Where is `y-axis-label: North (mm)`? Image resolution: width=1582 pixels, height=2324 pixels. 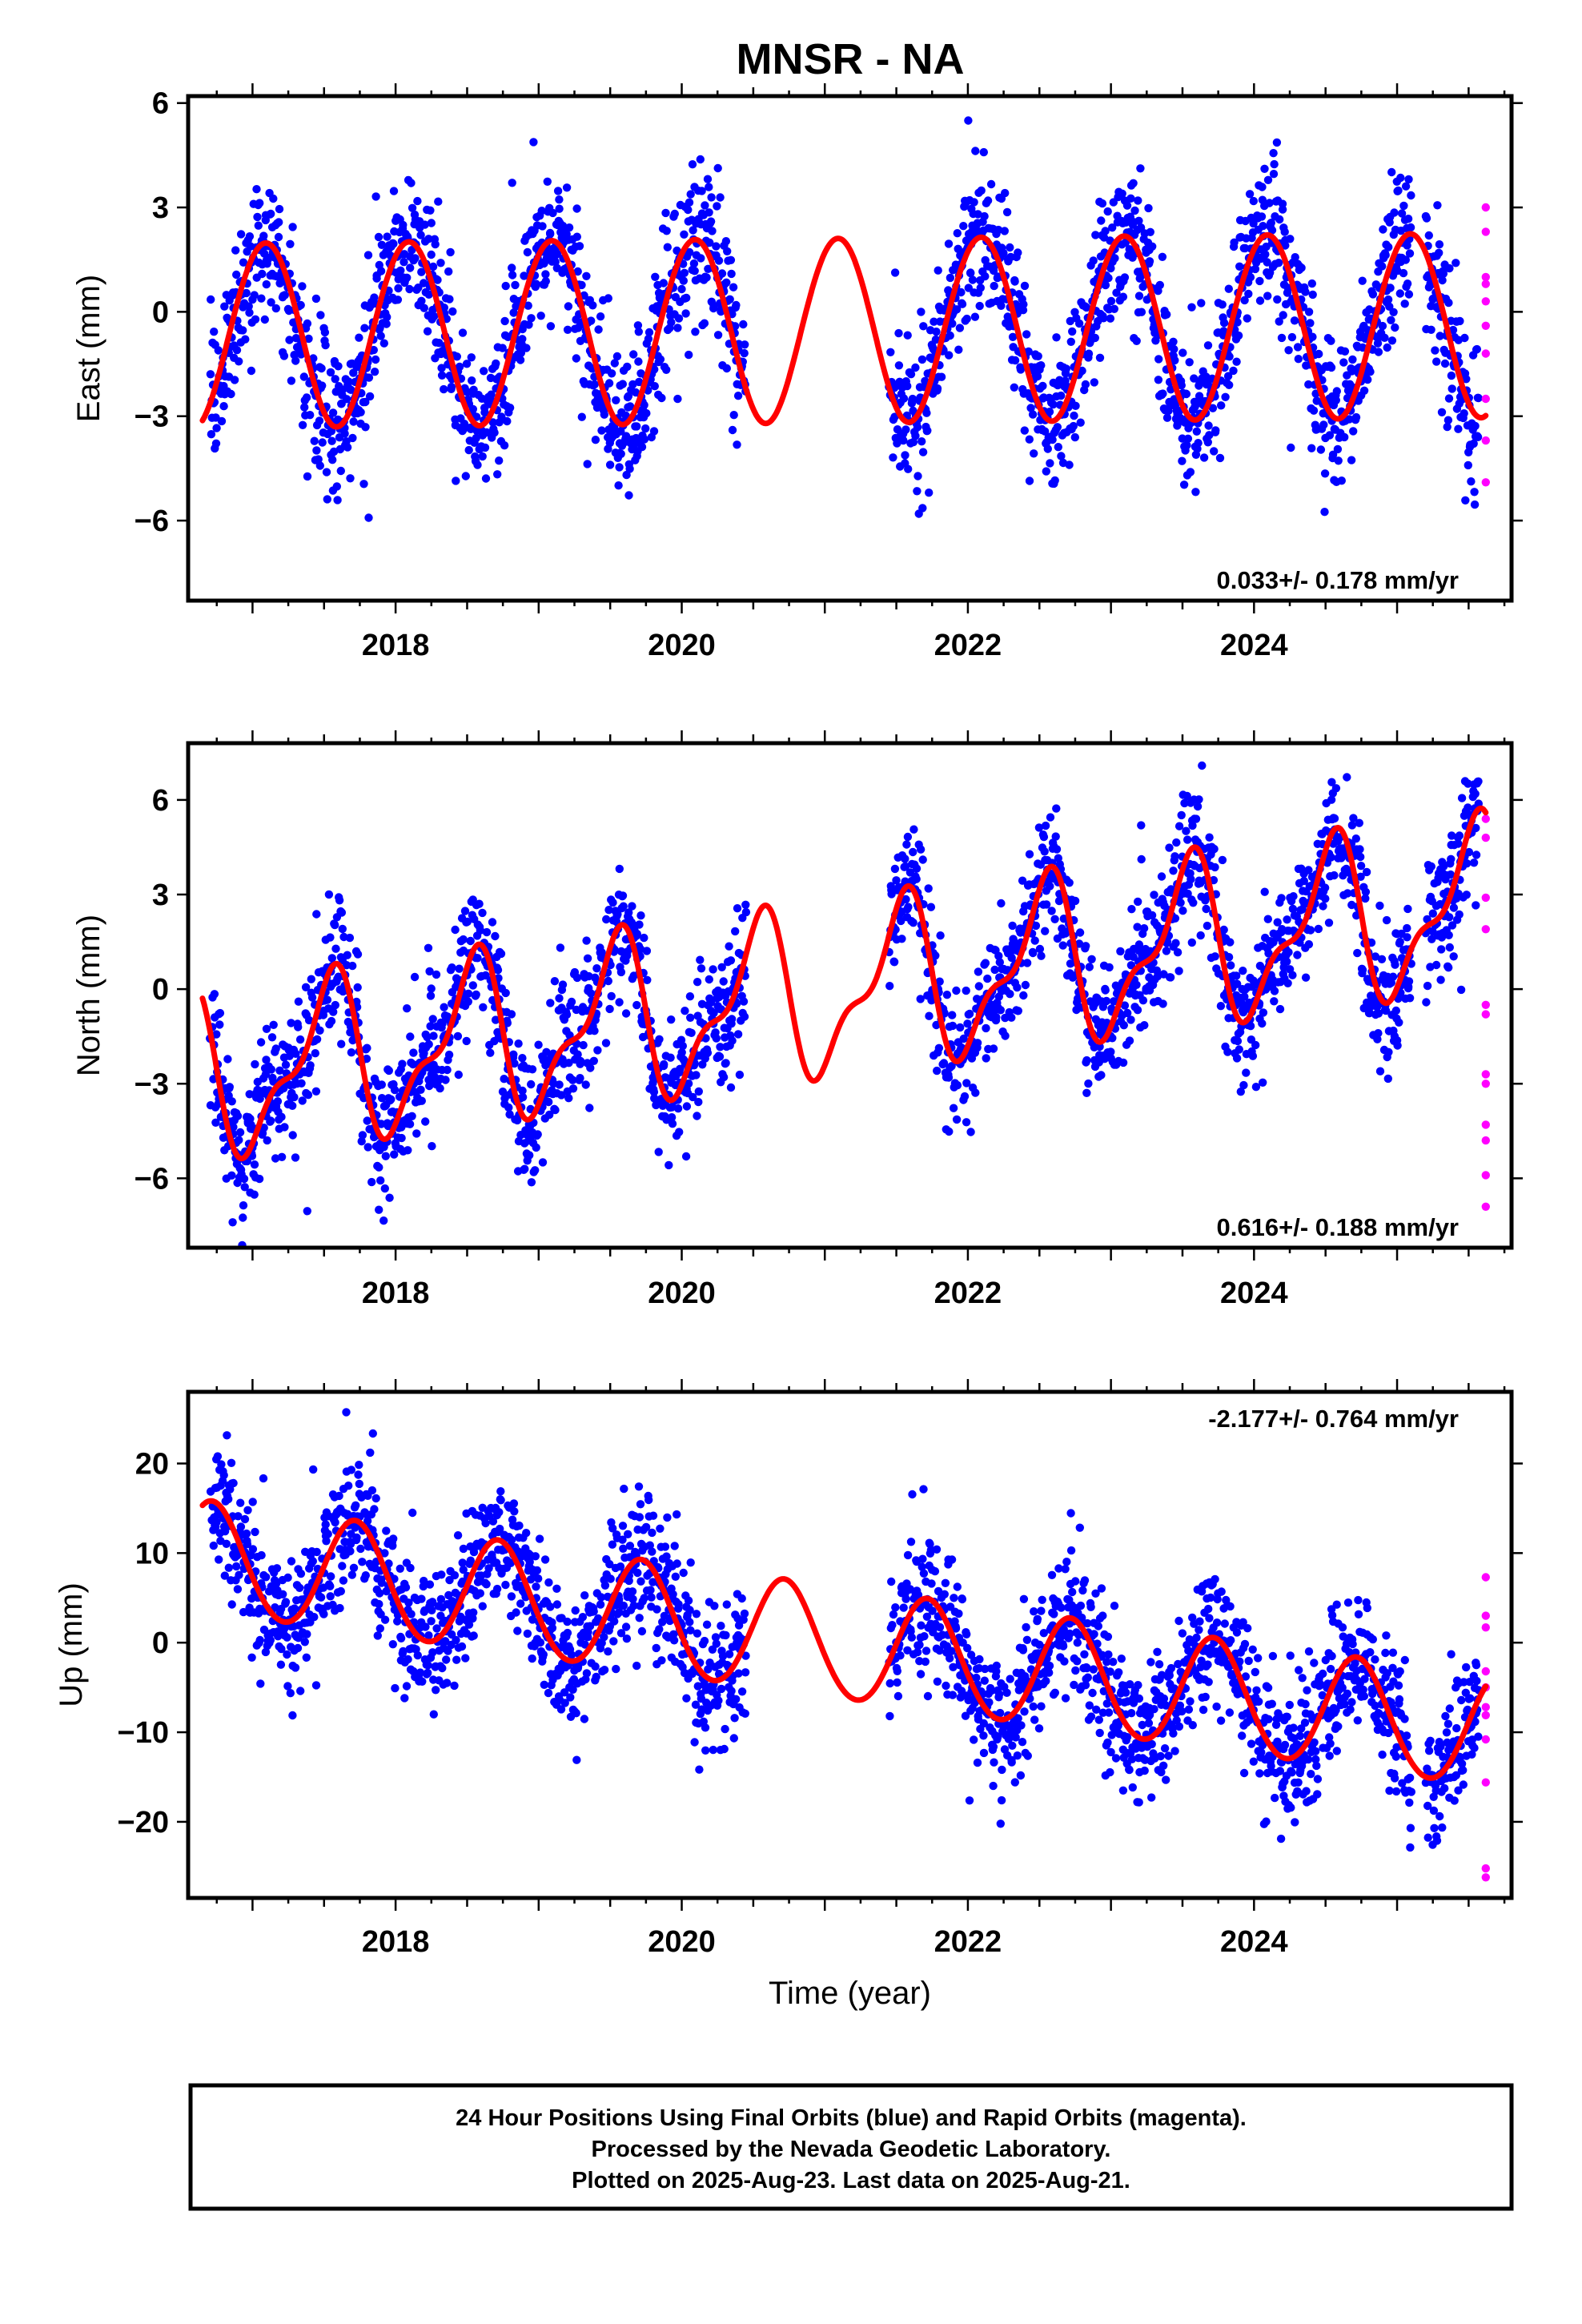
y-axis-label: North (mm) is located at coordinates (89, 995).